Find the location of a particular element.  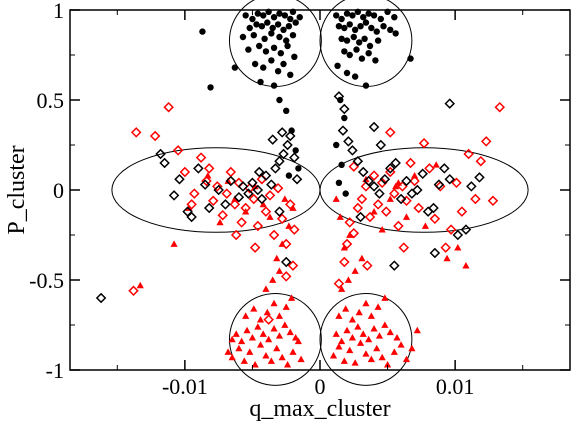

annotation-circle is located at coordinates (275, 44).